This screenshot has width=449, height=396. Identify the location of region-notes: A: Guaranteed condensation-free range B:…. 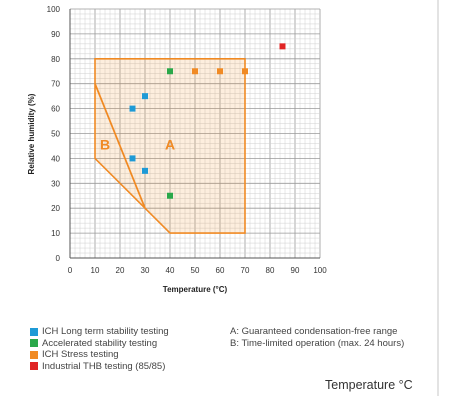
(317, 337).